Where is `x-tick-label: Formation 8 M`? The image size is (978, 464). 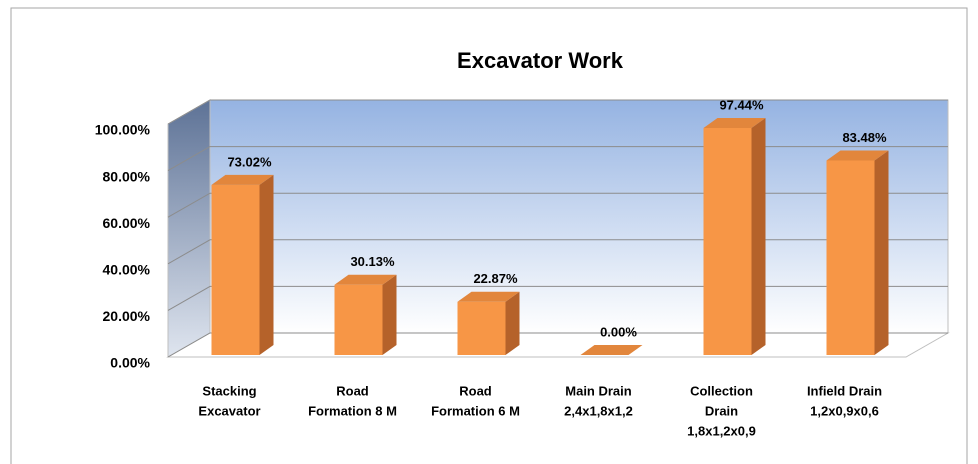 x-tick-label: Formation 8 M is located at coordinates (352, 410).